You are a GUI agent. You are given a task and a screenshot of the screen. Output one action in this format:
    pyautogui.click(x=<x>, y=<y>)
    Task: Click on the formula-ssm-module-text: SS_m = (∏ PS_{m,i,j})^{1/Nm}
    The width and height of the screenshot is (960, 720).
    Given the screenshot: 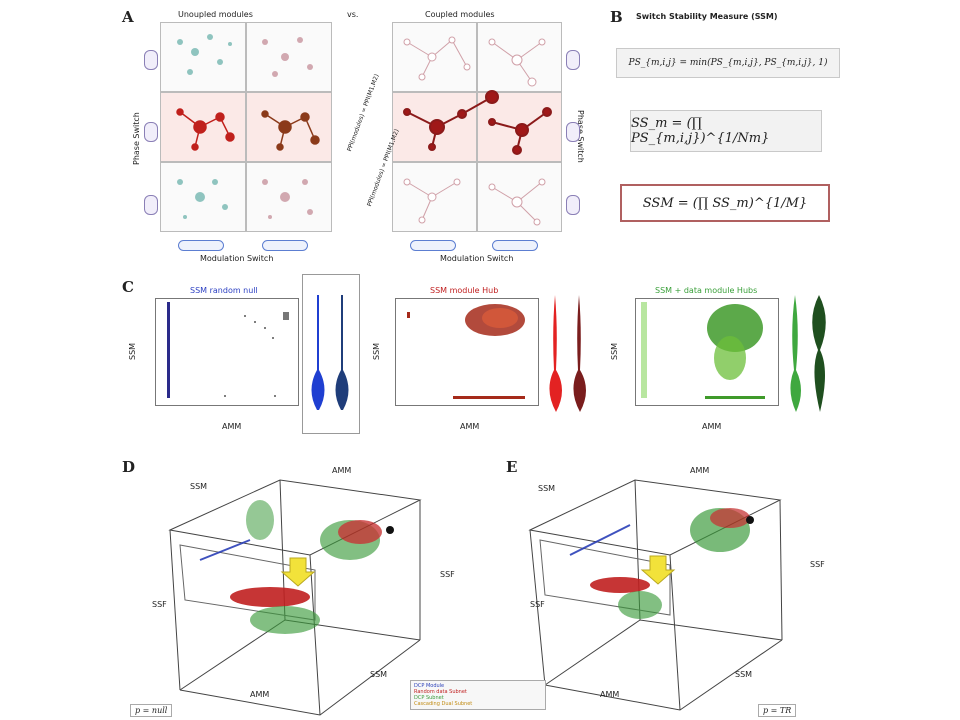 What is the action you would take?
    pyautogui.click(x=700, y=131)
    